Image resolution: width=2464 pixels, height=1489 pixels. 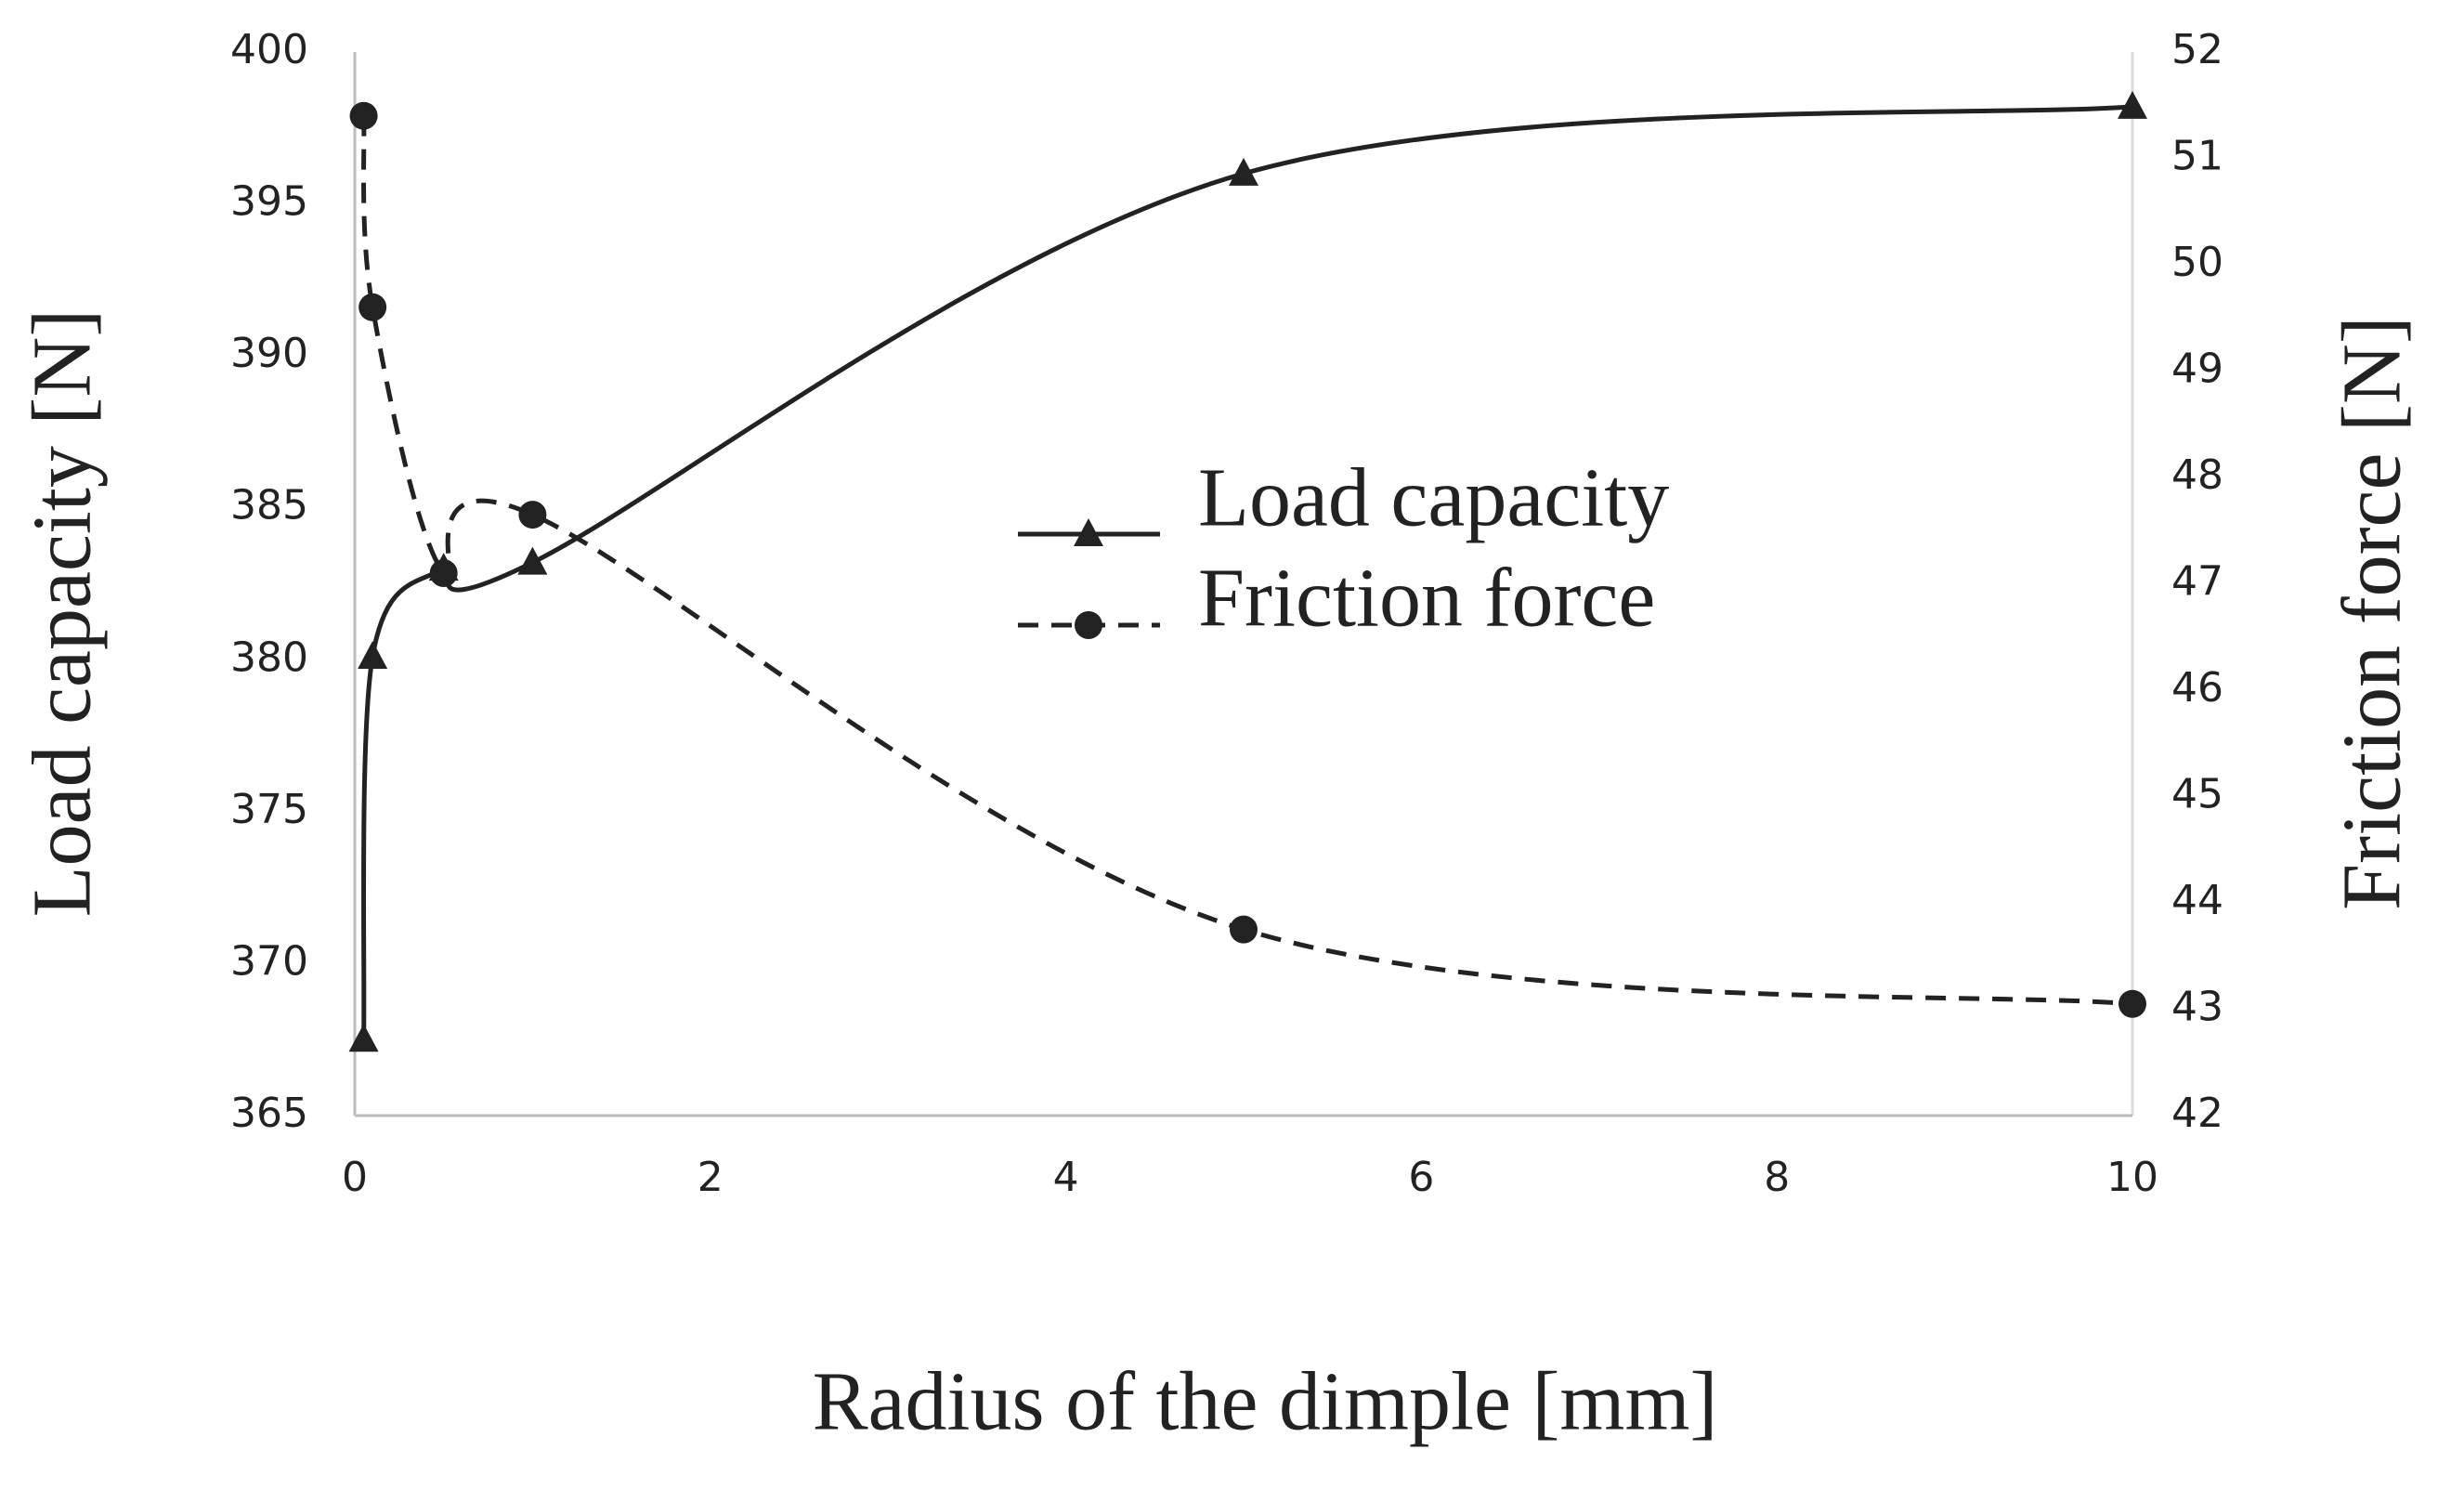 I want to click on x-tick-label: 4, so click(x=1066, y=1177).